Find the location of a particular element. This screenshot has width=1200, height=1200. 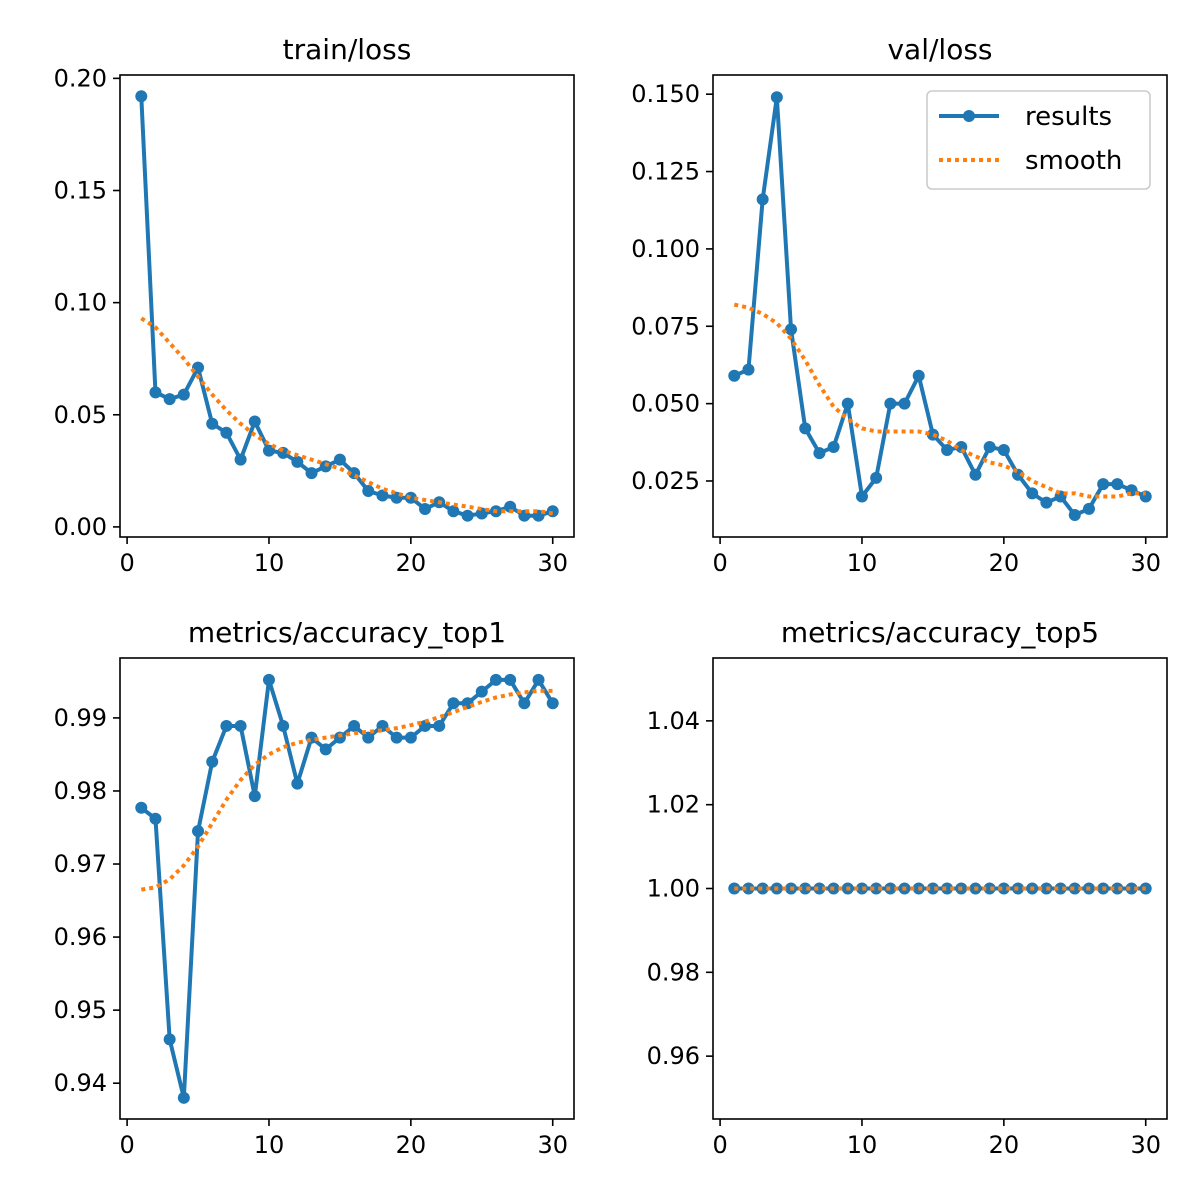

y-tick-label: 0.96 is located at coordinates (80, 937).